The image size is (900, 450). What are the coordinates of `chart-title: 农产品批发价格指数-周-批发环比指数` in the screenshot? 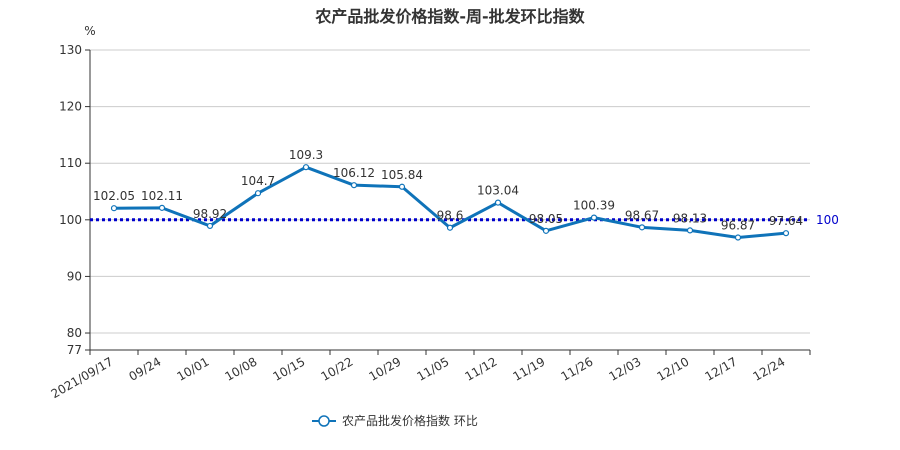 It's located at (449, 16).